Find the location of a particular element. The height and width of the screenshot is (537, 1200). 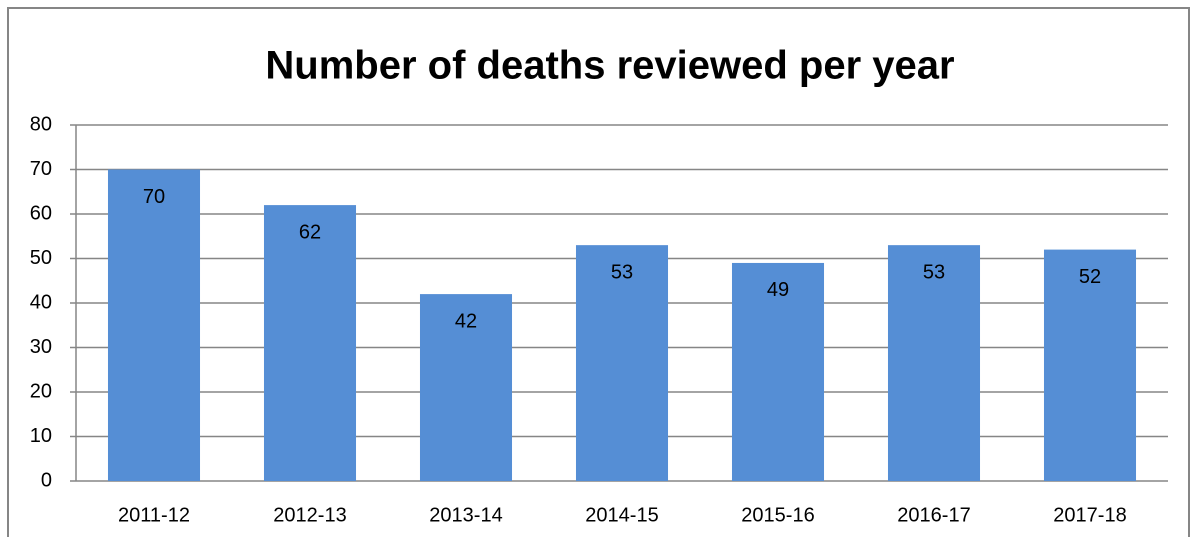

chart-title: Number of deaths reviewed per year is located at coordinates (609, 66).